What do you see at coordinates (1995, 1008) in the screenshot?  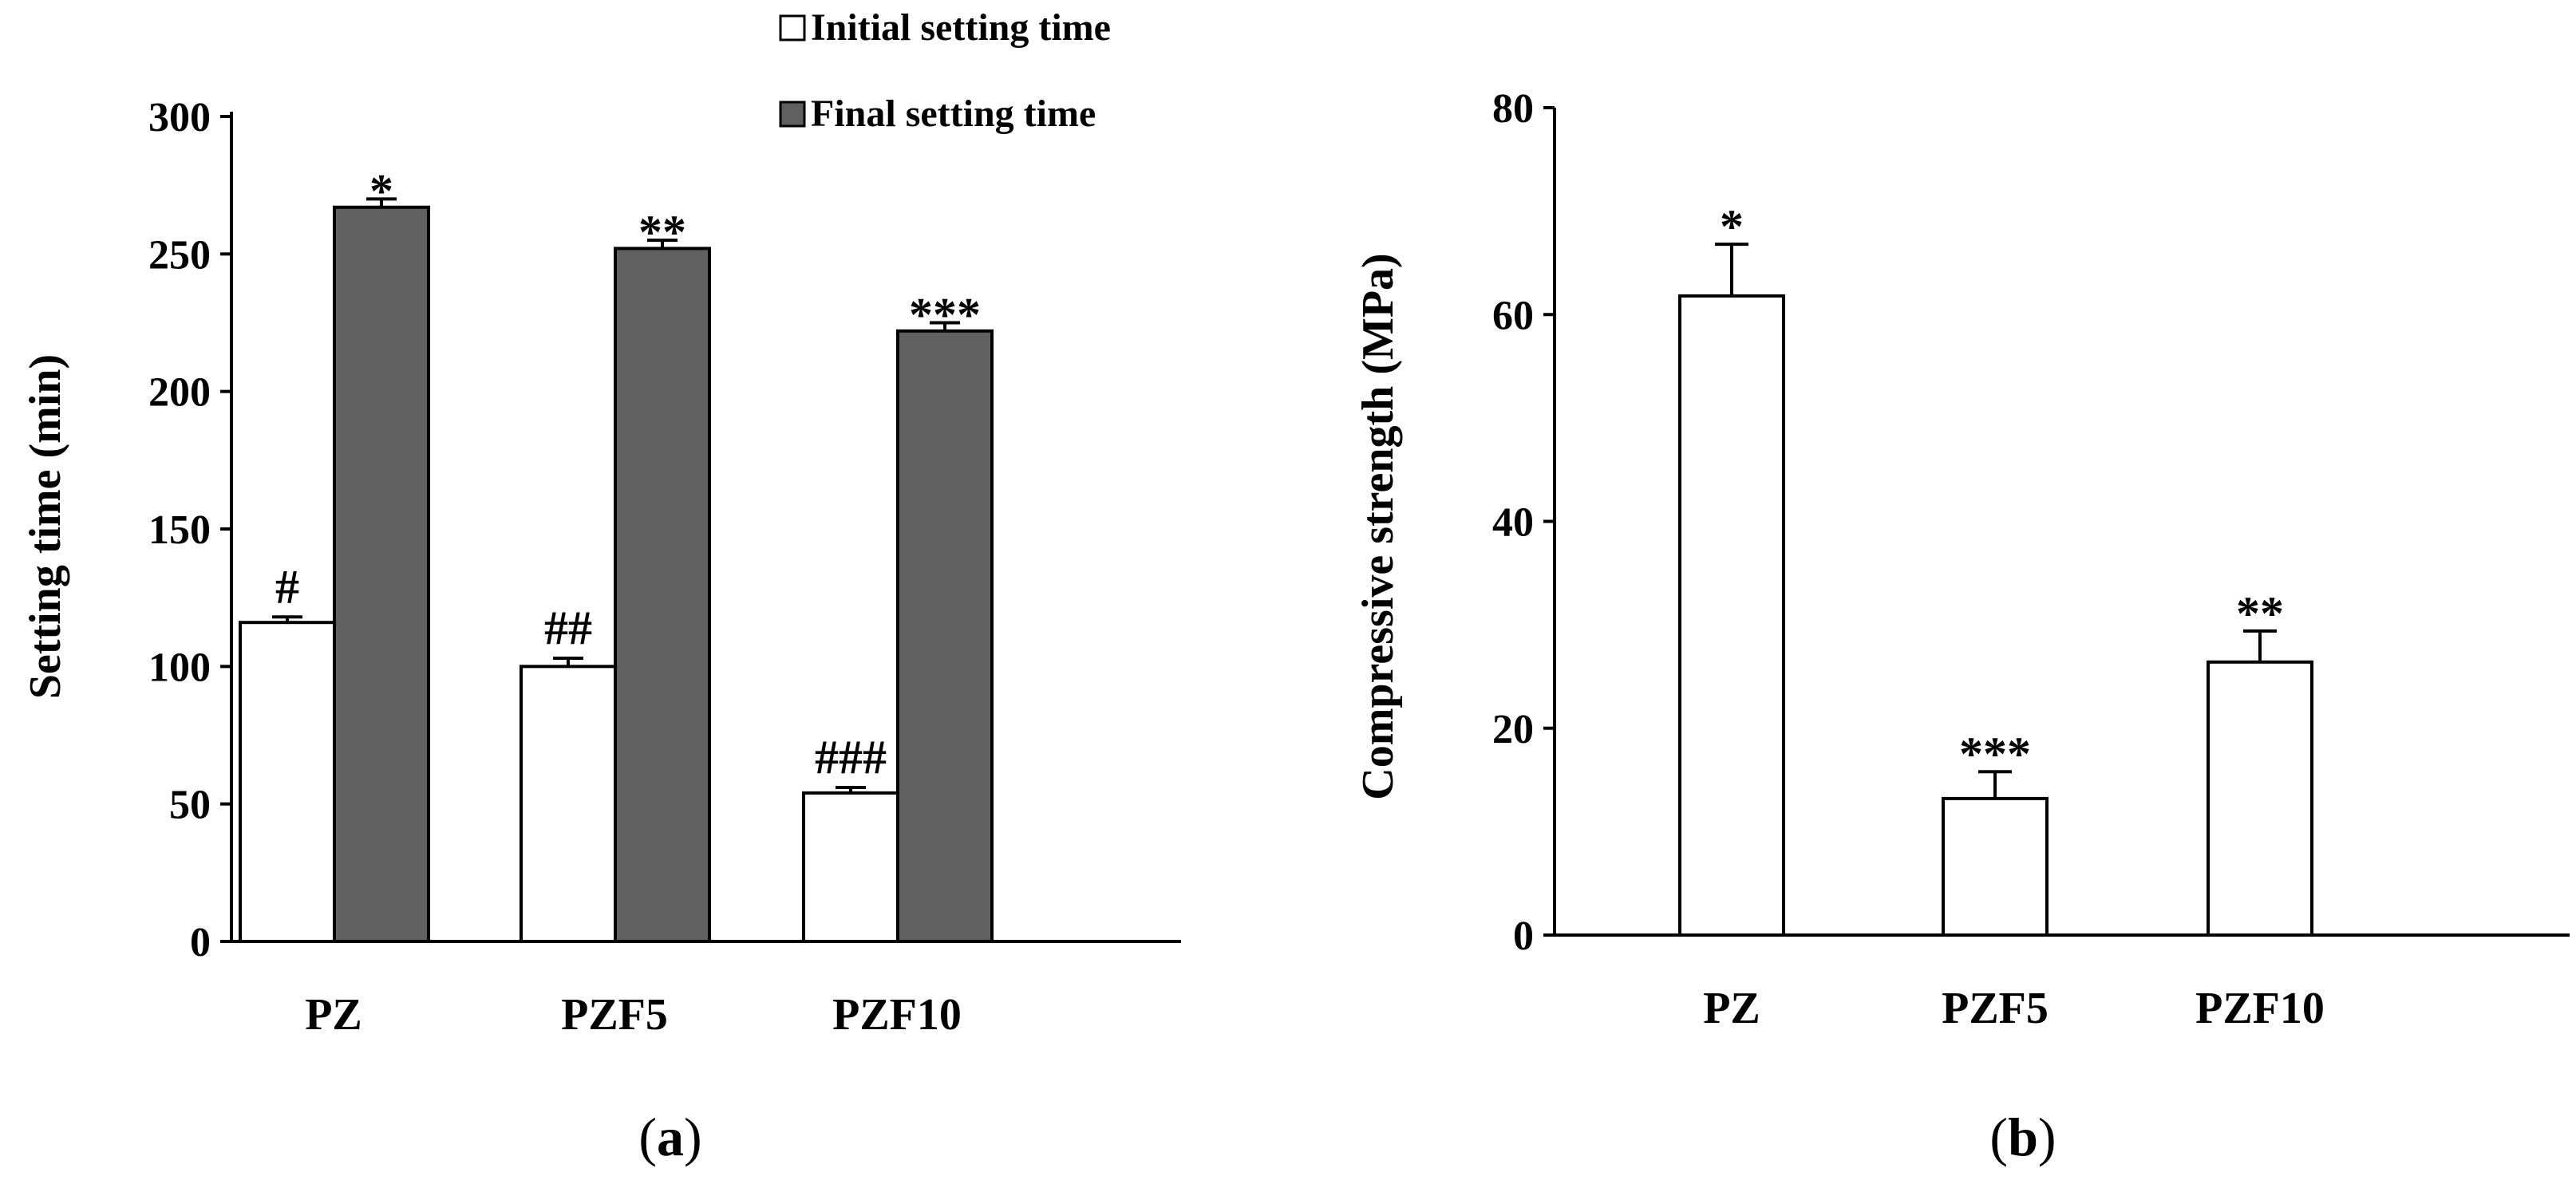 I see `b-x-tick-label: PZF5` at bounding box center [1995, 1008].